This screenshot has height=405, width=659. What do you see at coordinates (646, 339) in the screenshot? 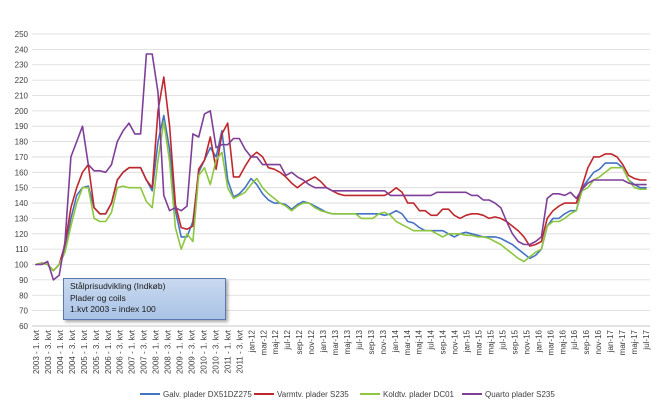
I see `x-tick-label: jul-17` at bounding box center [646, 339].